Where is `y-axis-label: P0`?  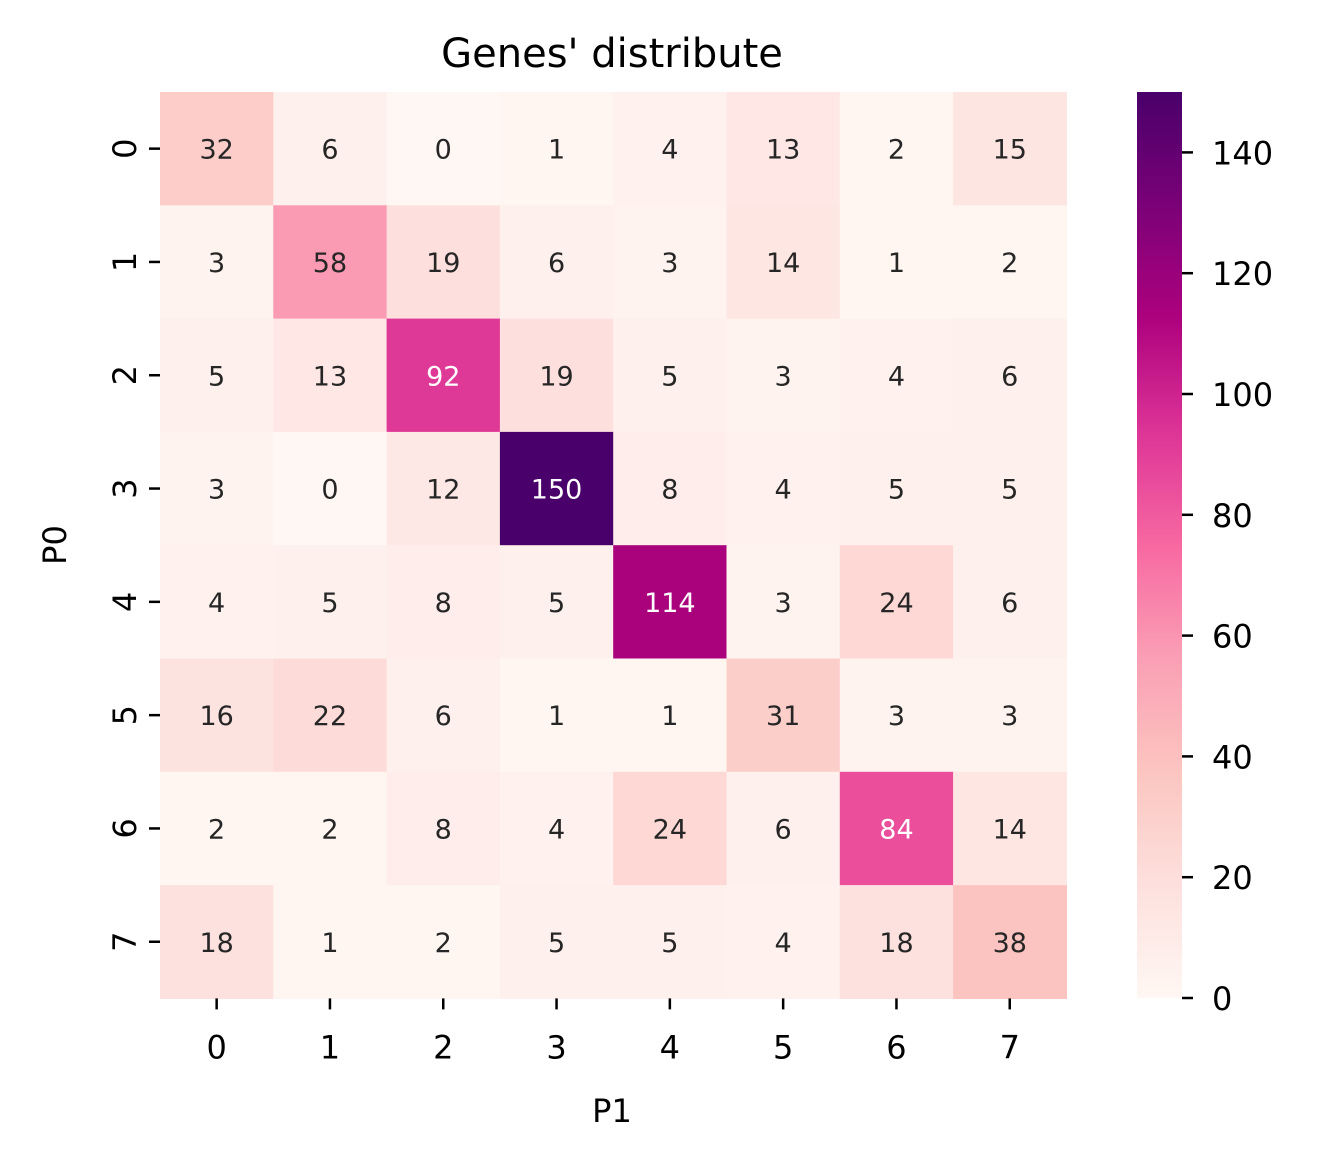 y-axis-label: P0 is located at coordinates (55, 545).